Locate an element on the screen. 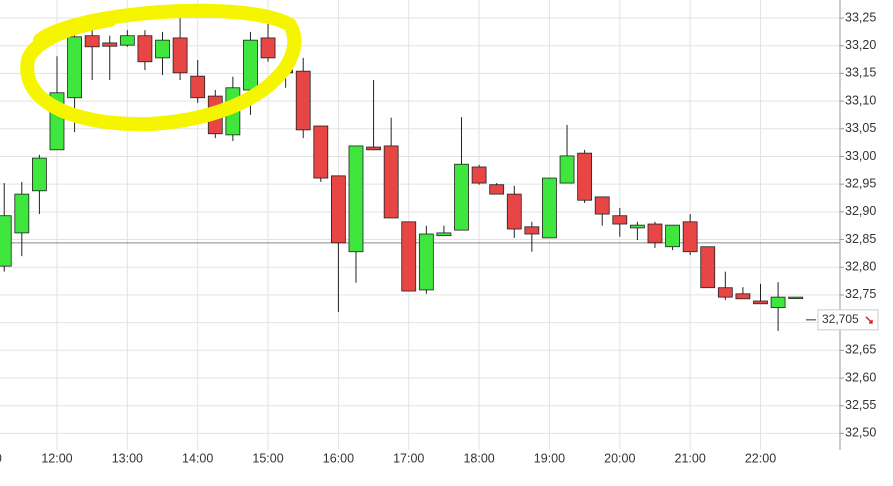 The height and width of the screenshot is (486, 893). x-tick-label: 11:00 is located at coordinates (1, 458).